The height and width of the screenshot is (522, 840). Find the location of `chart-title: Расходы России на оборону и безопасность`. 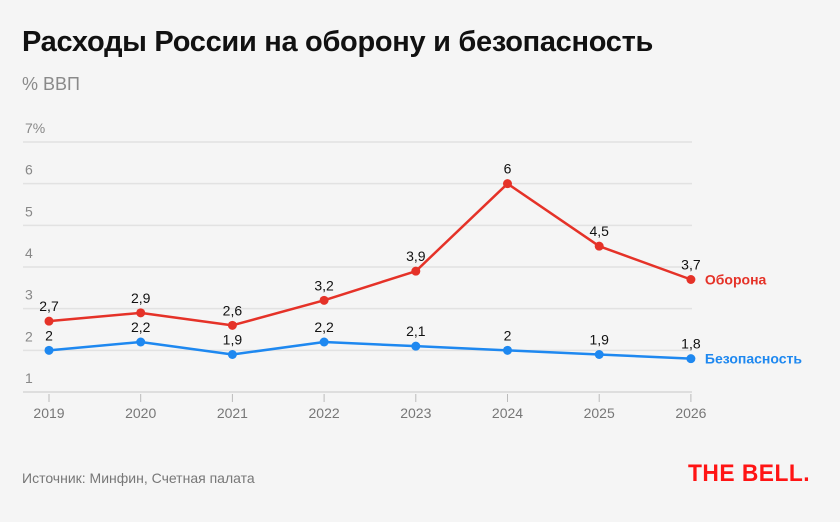

chart-title: Расходы России на оборону и безопасность is located at coordinates (338, 42).